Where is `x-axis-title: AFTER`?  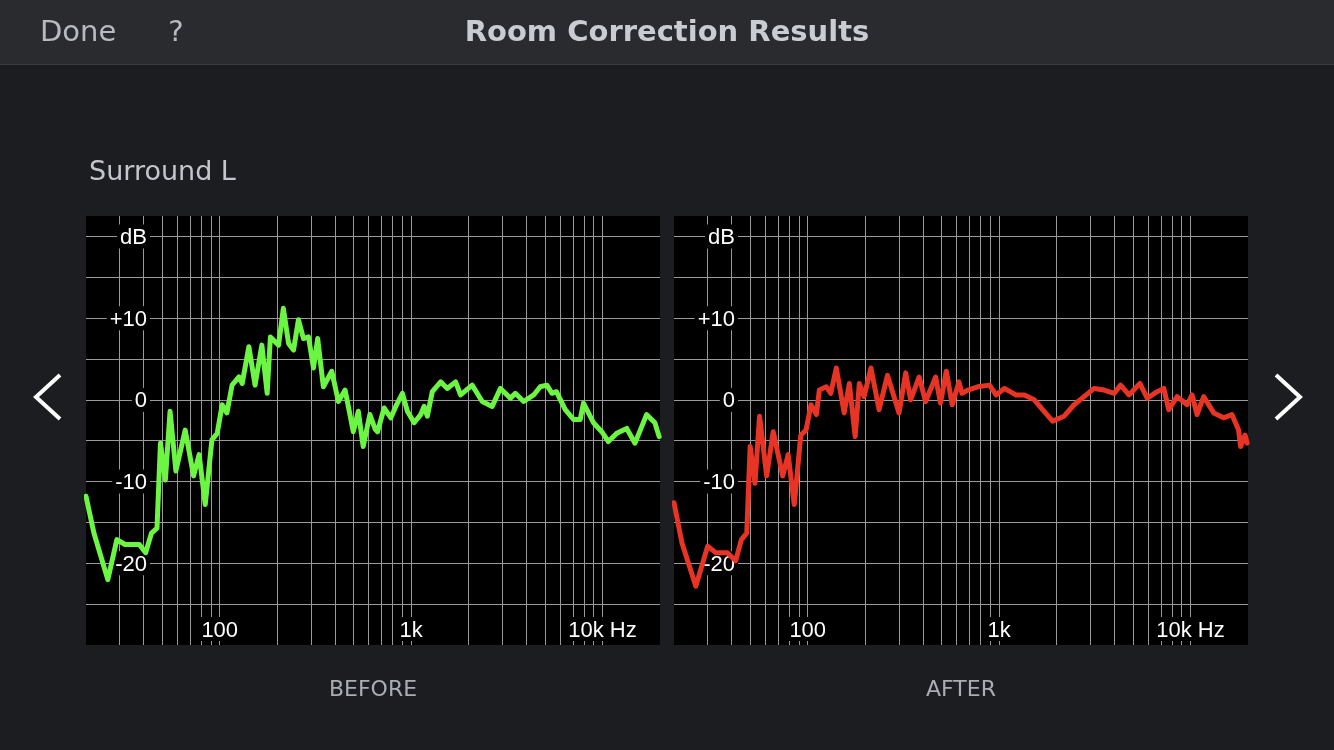 x-axis-title: AFTER is located at coordinates (961, 688).